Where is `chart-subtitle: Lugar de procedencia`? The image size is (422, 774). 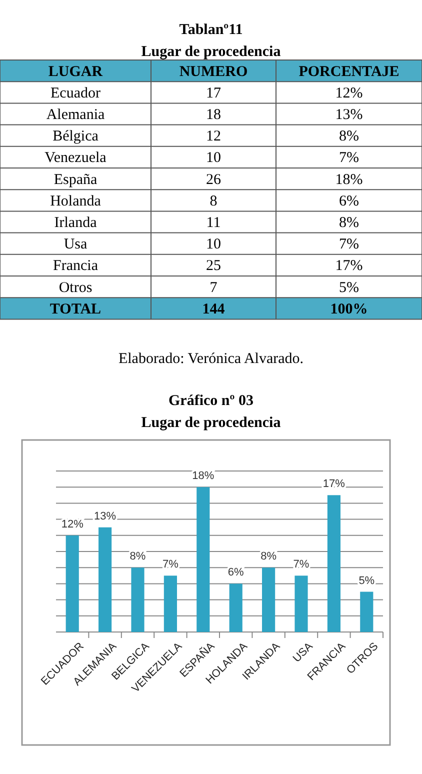
chart-subtitle: Lugar de procedencia is located at coordinates (211, 423).